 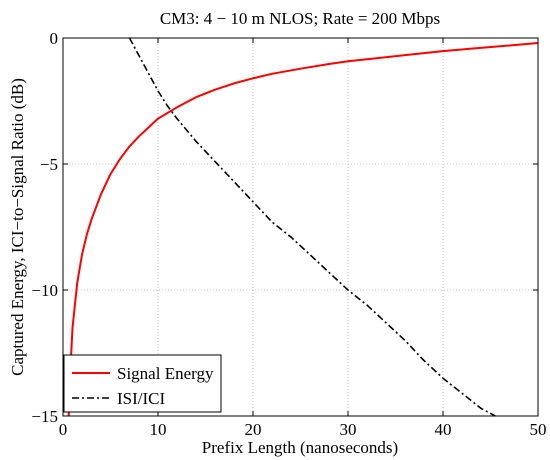 I want to click on x-tick-label: 40, so click(x=443, y=429).